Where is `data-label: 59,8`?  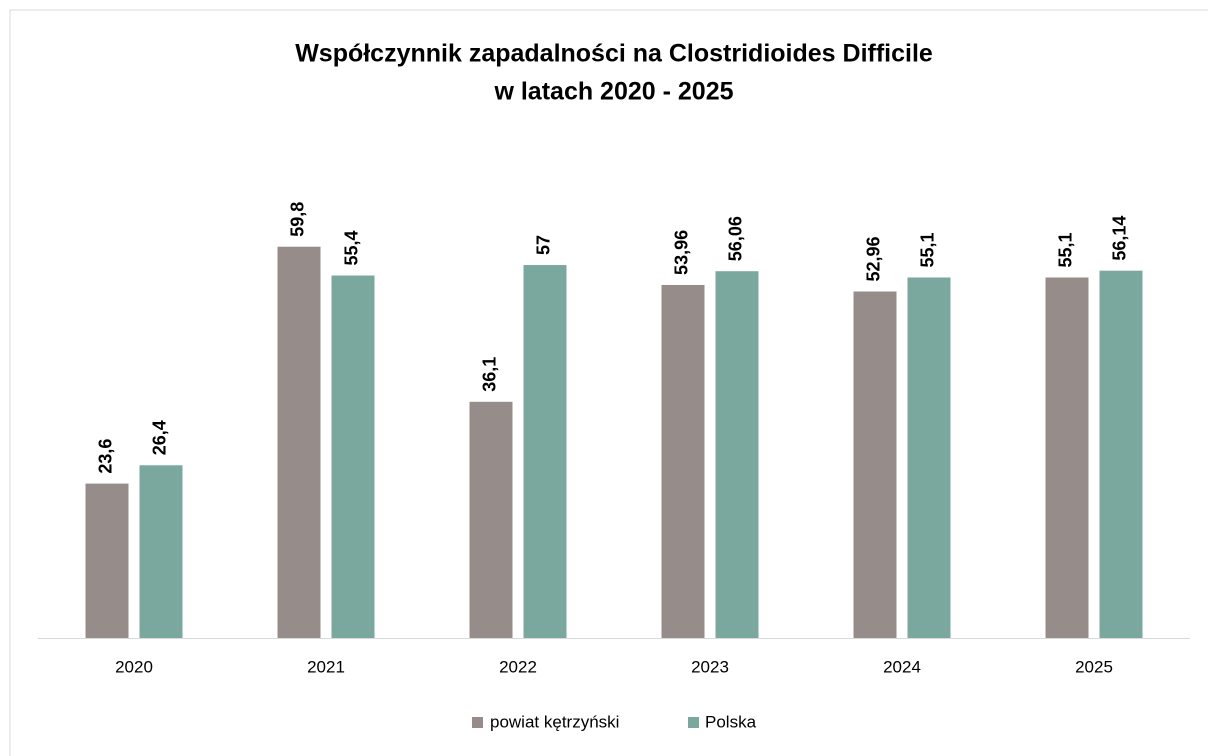
data-label: 59,8 is located at coordinates (298, 219).